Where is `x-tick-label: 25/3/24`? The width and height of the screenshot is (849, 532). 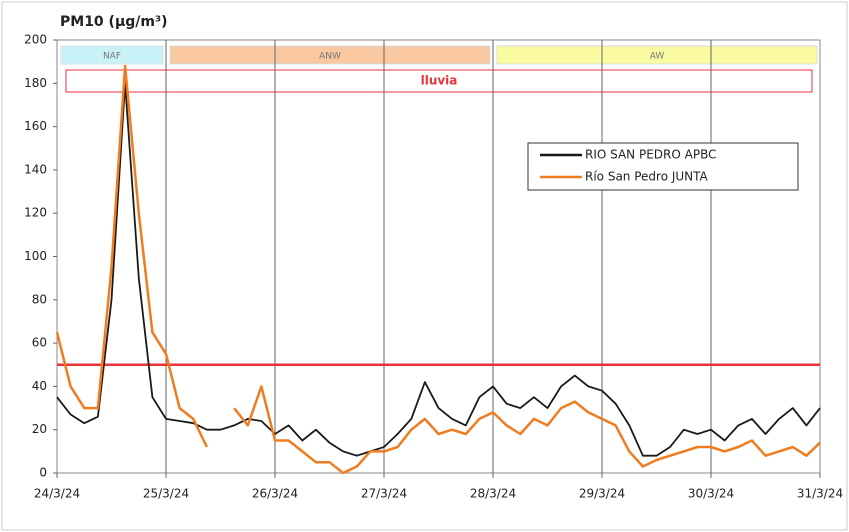
x-tick-label: 25/3/24 is located at coordinates (166, 494).